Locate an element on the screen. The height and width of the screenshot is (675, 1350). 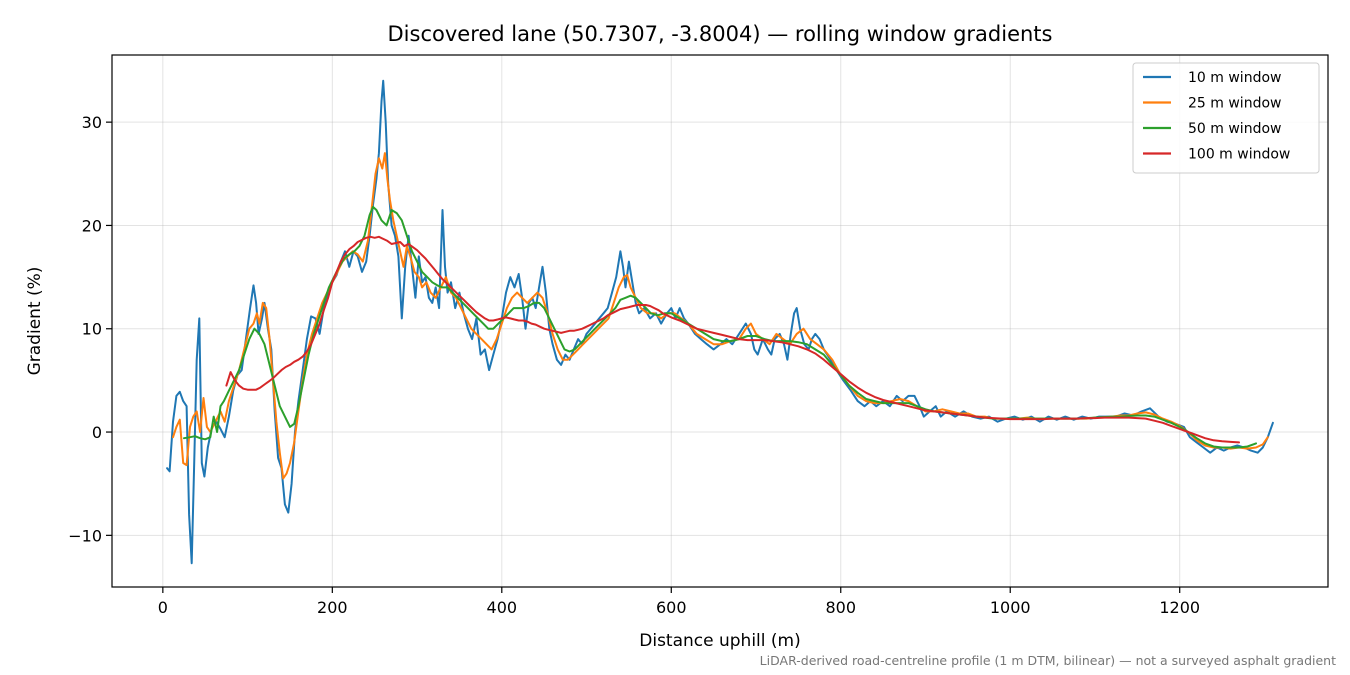
legend-box is located at coordinates (1226, 118).